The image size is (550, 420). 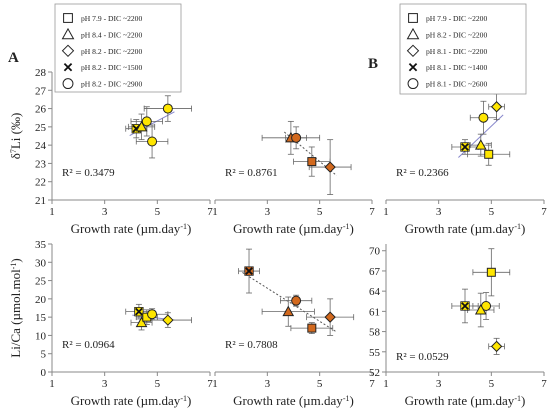 What do you see at coordinates (40, 201) in the screenshot?
I see `y-tick-label: 21` at bounding box center [40, 201].